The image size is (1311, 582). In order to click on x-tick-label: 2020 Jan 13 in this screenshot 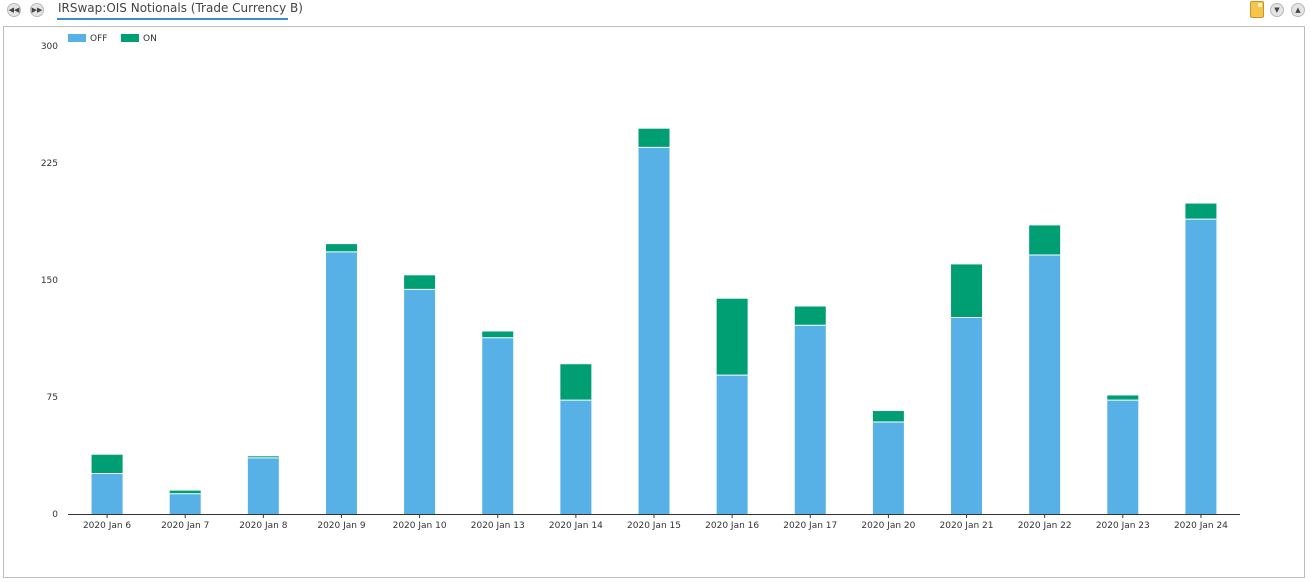, I will do `click(498, 526)`.